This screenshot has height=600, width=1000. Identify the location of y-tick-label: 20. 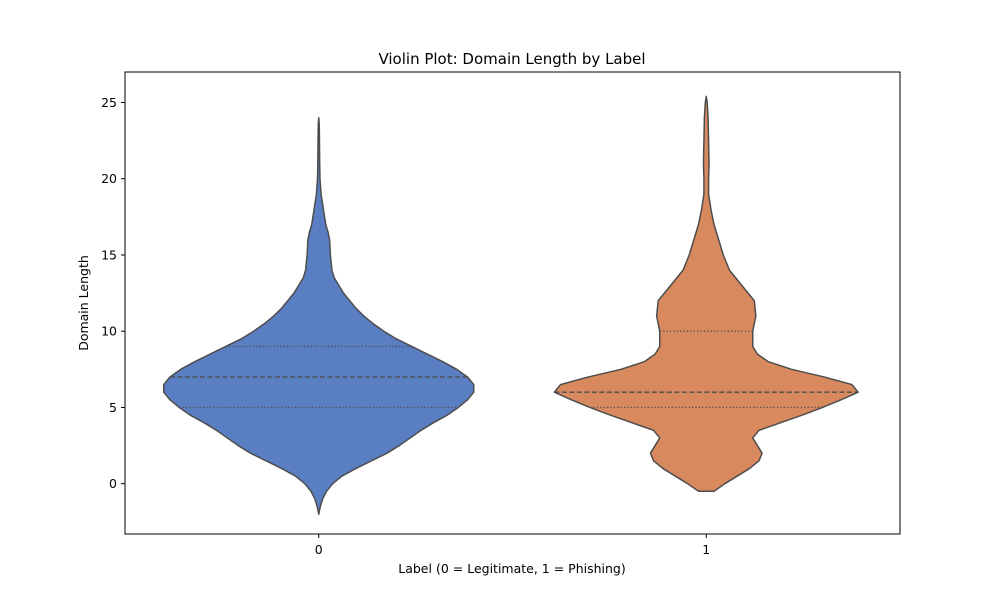
(109, 178).